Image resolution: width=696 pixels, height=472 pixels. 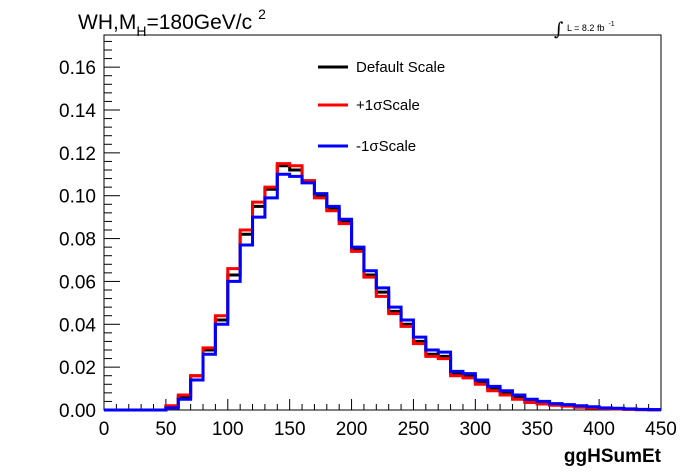 I want to click on chart-title: WH,MH=180GeV/c 2, so click(x=172, y=22).